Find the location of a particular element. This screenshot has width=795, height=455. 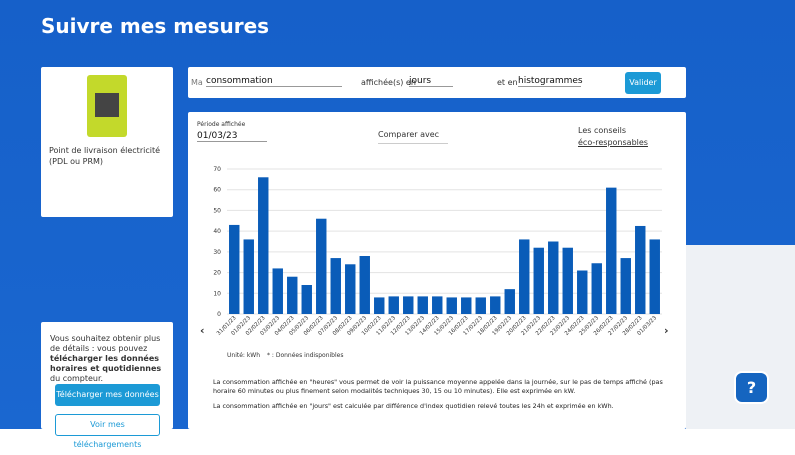

display-select: histogrammes is located at coordinates (550, 81).